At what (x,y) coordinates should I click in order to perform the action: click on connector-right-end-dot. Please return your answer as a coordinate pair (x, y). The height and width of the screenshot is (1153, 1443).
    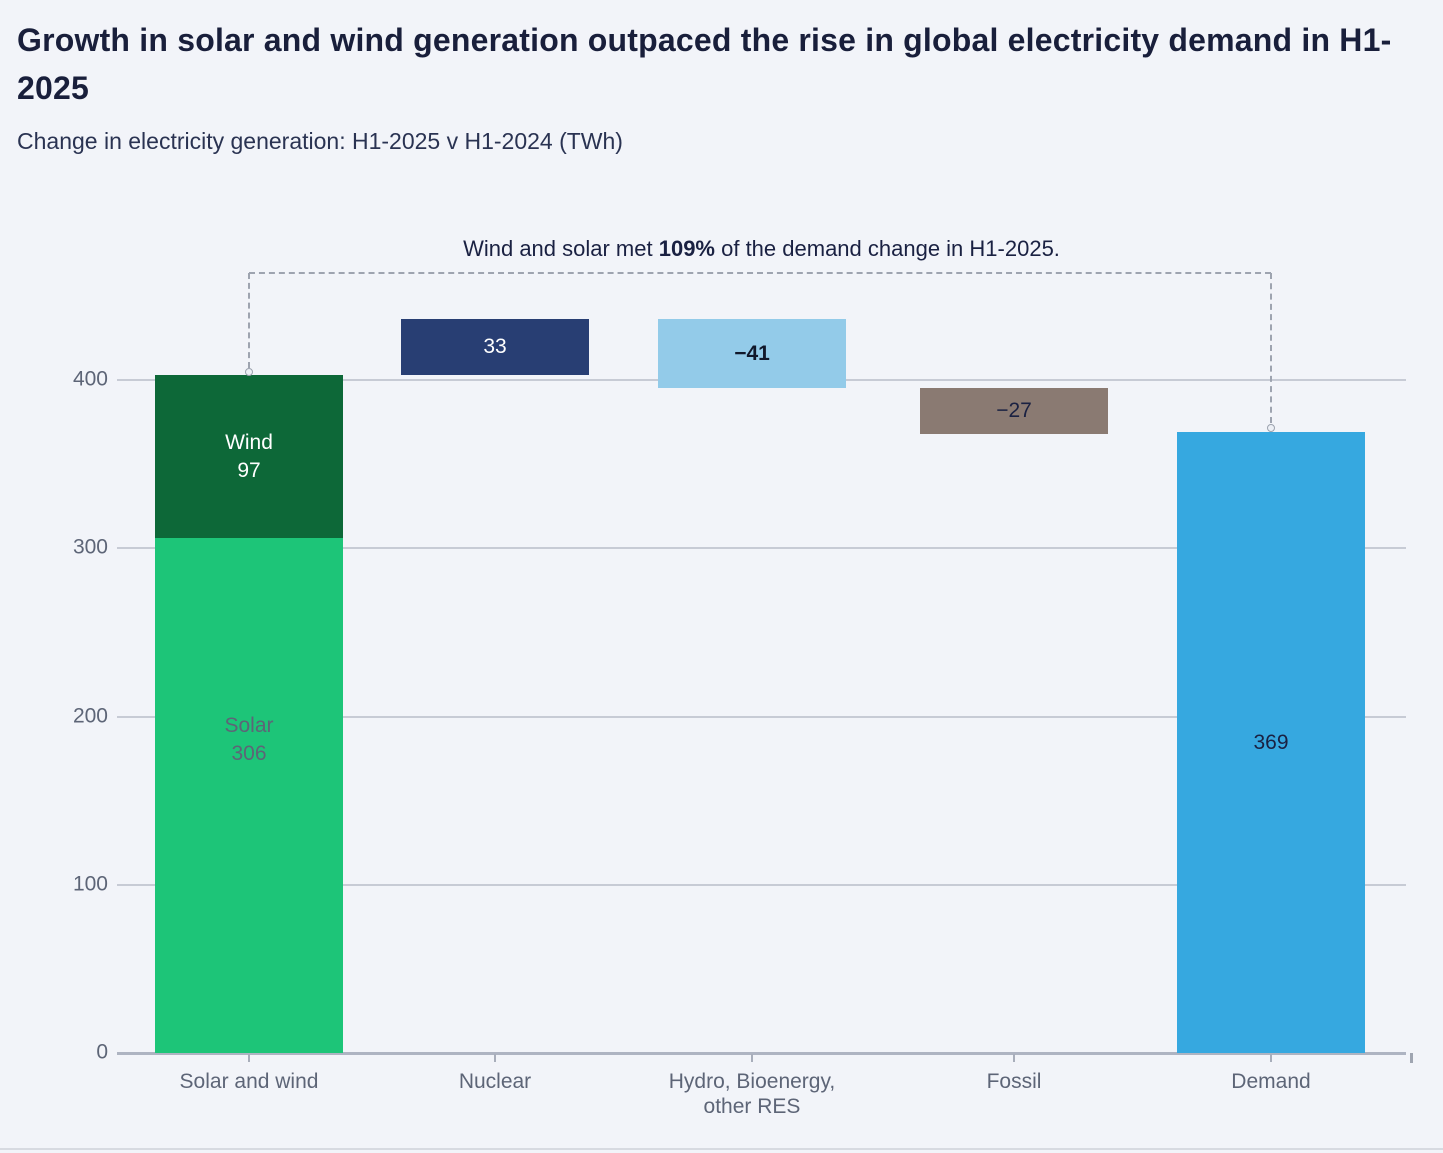
    Looking at the image, I should click on (1271, 428).